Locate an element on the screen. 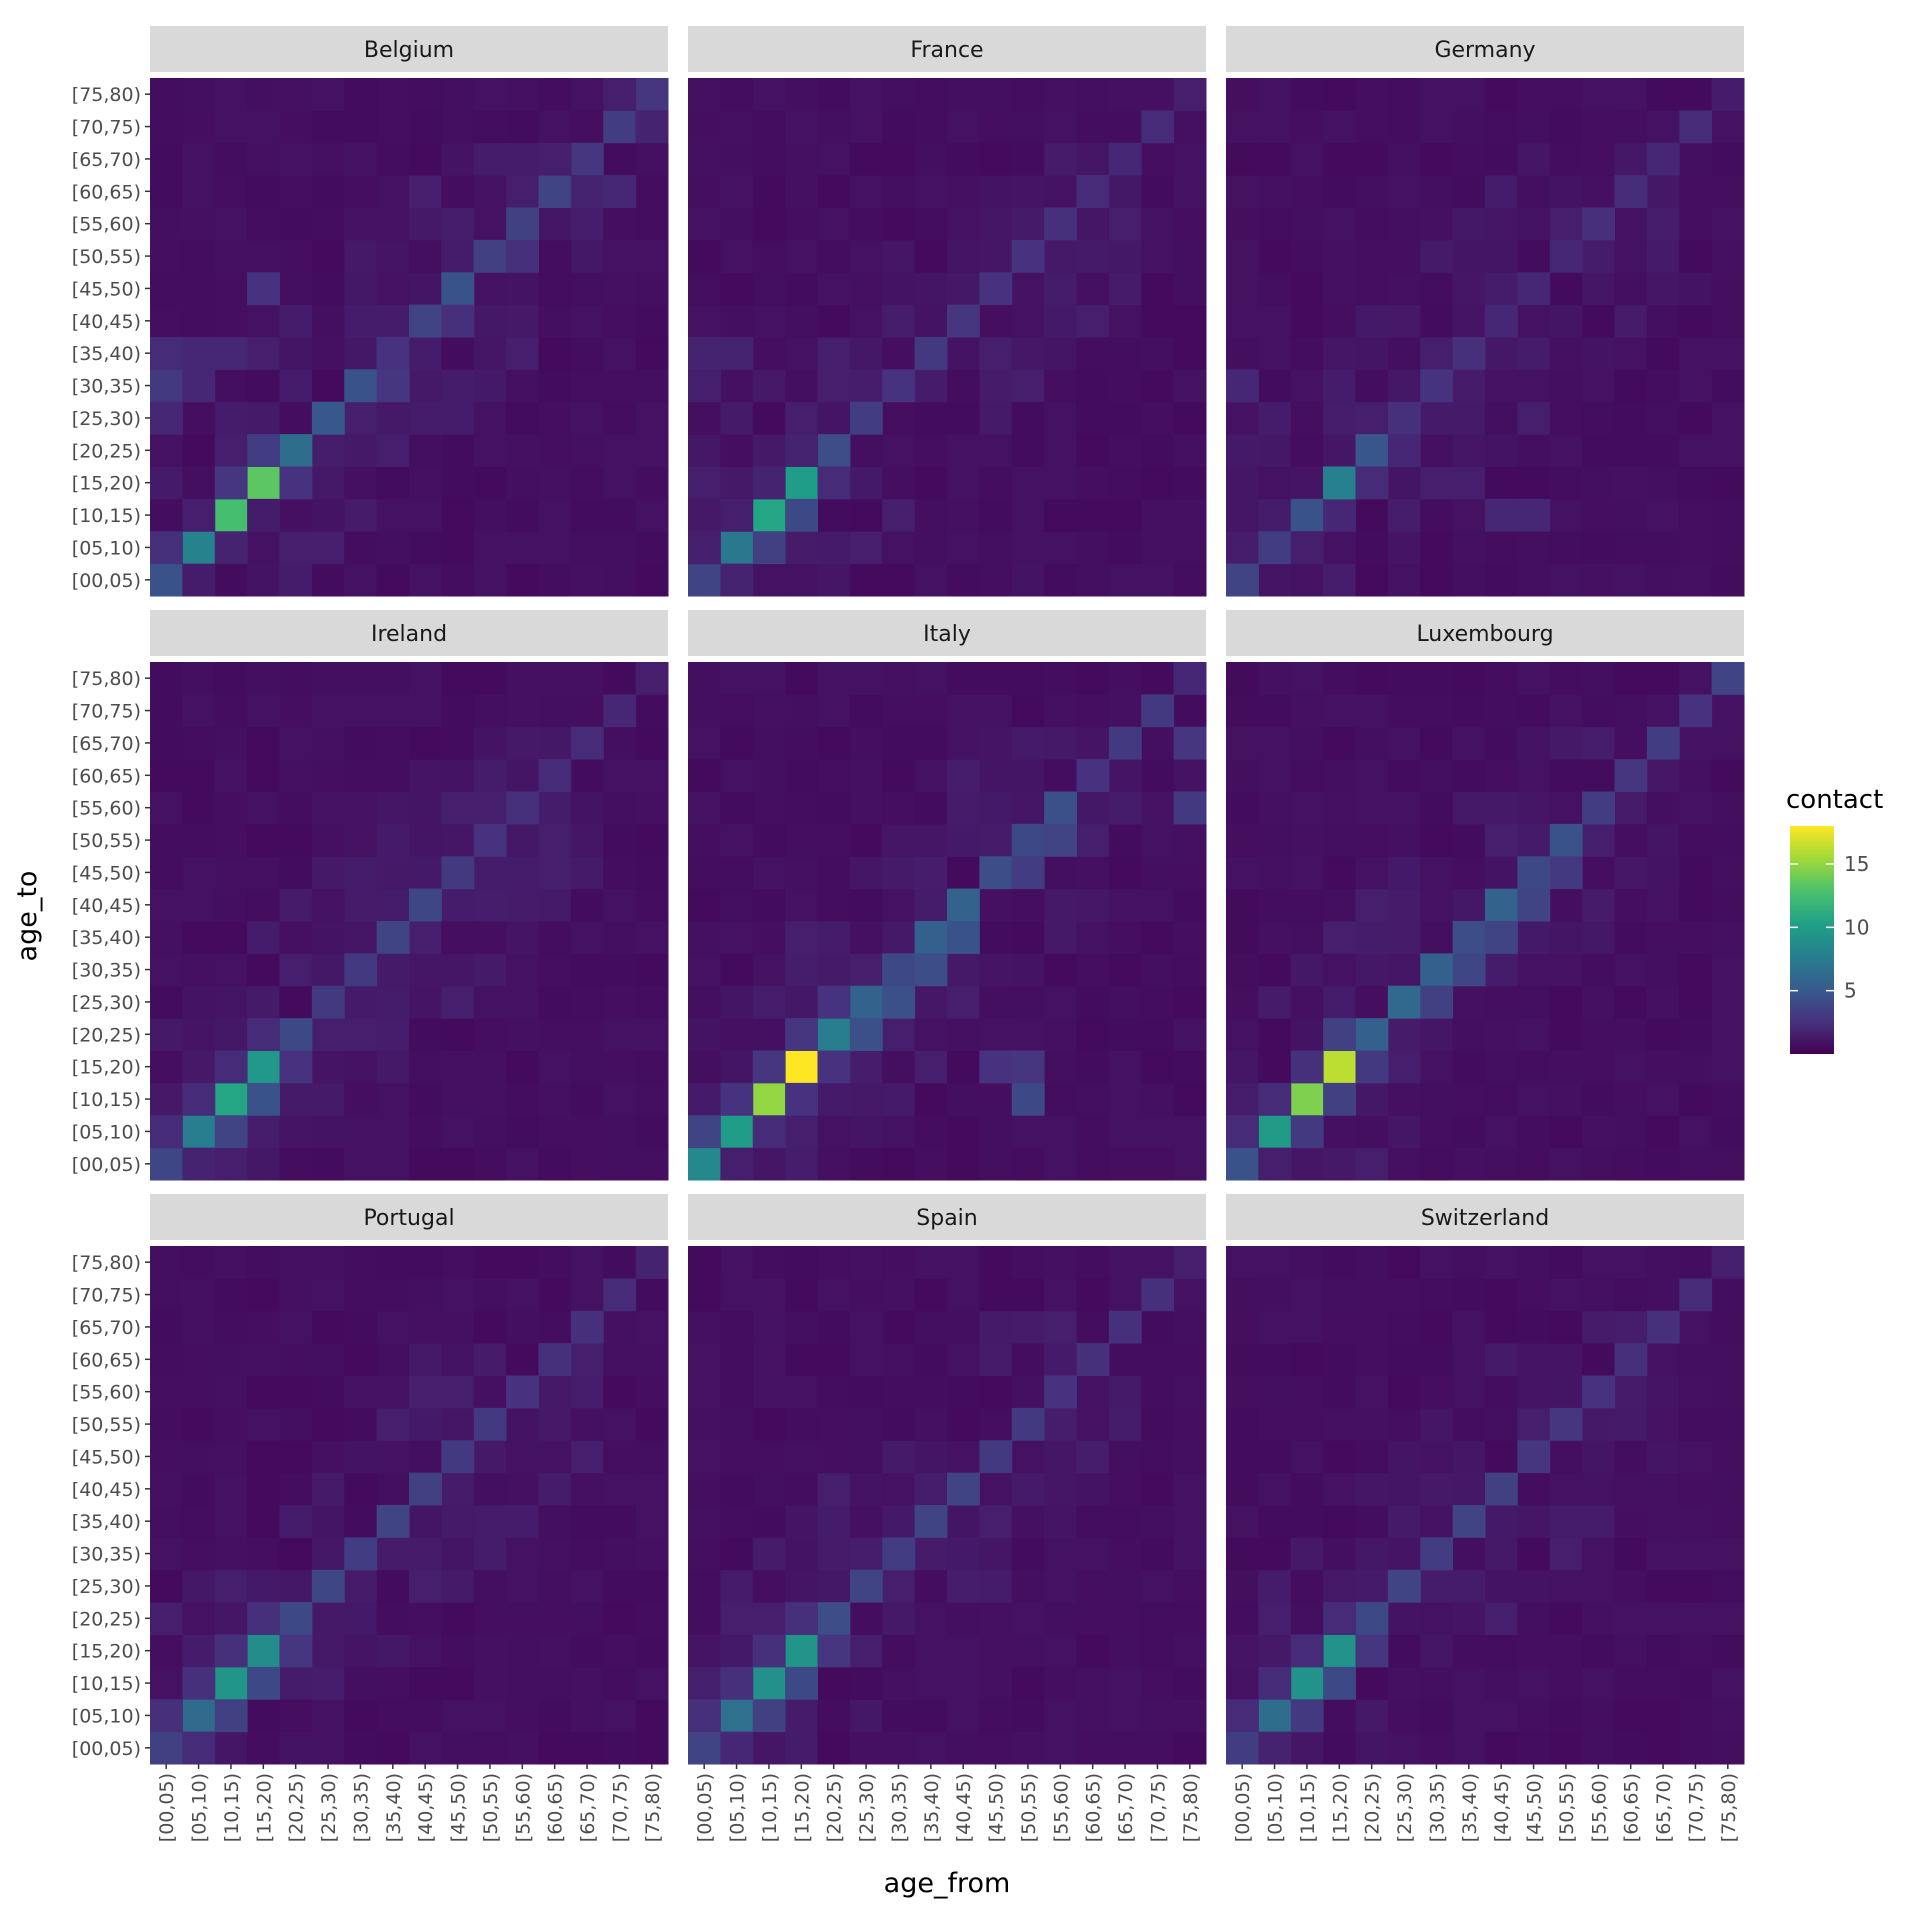  x-tick-label: [35,40) is located at coordinates (932, 1807).